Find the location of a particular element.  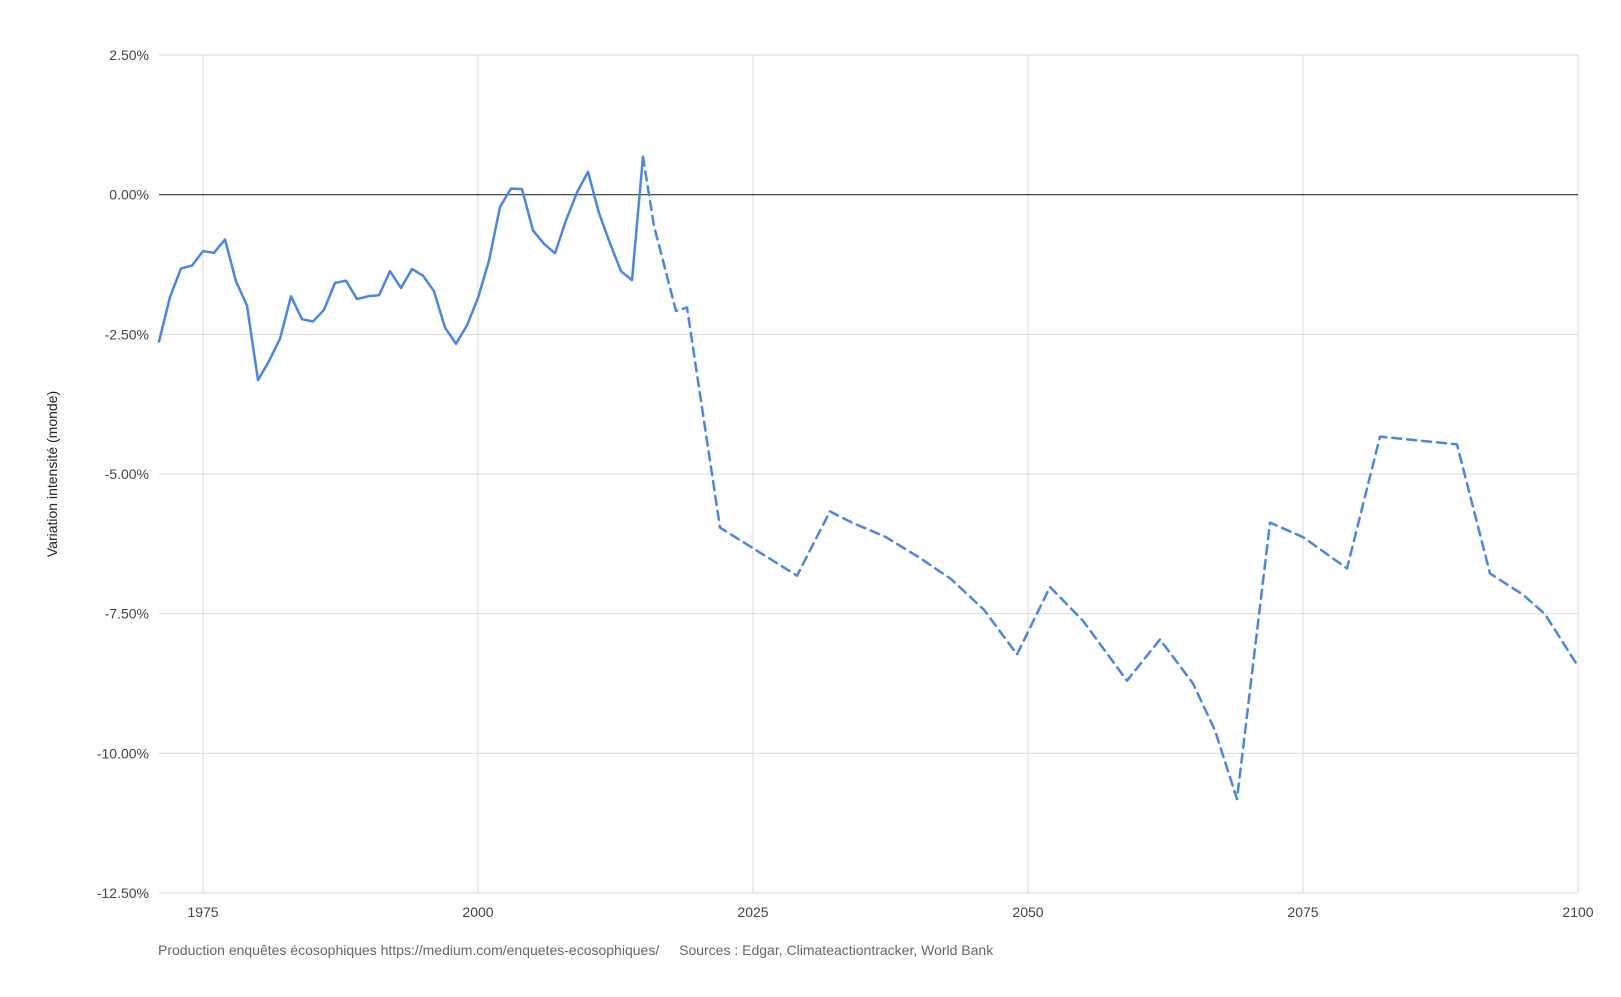

y-axis-title: Variation intensité (monde) is located at coordinates (52, 474).